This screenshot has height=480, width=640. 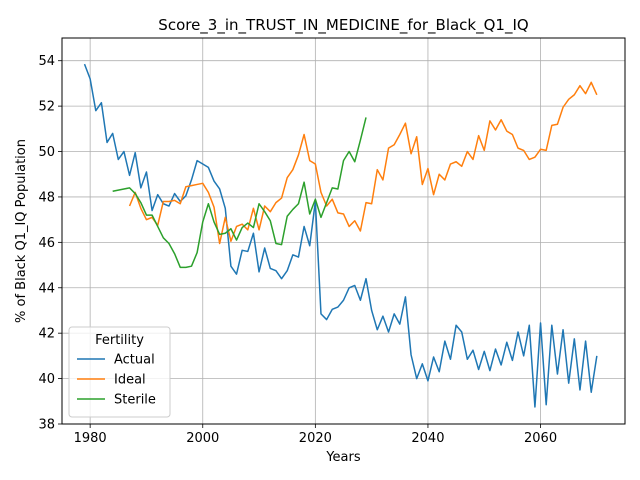 What do you see at coordinates (46, 197) in the screenshot?
I see `y-tick-label: 48` at bounding box center [46, 197].